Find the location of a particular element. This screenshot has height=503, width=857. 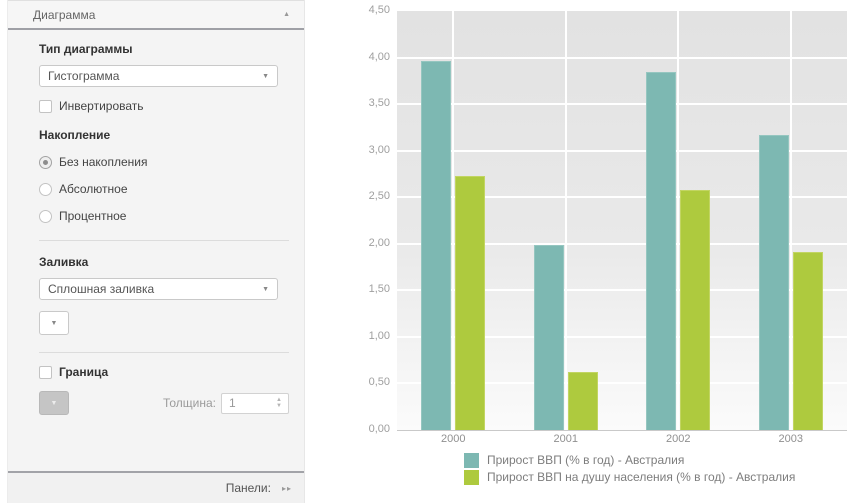

stacking-option-none: Без накопления is located at coordinates (164, 162).